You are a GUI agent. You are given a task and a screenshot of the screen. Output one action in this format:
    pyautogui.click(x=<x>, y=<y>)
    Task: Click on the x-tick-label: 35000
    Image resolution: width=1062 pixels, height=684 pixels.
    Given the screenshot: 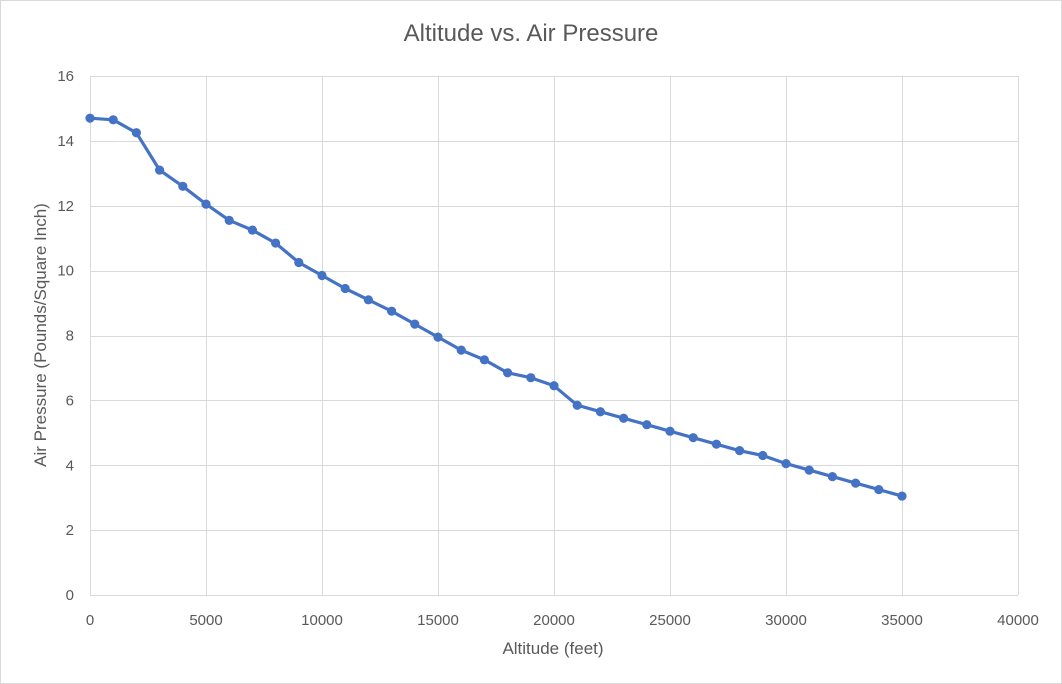 What is the action you would take?
    pyautogui.click(x=902, y=620)
    